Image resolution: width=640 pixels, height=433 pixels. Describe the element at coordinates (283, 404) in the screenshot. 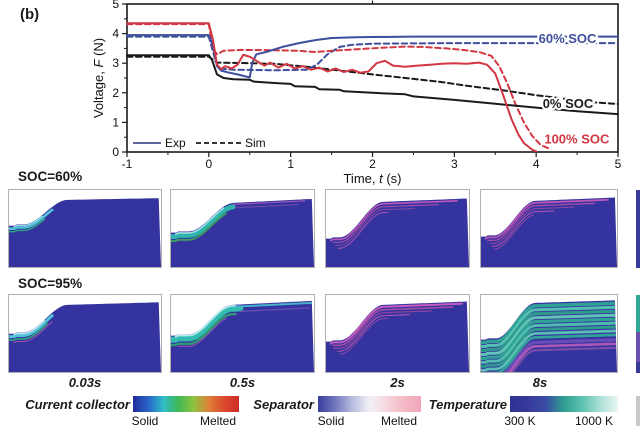

I see `colorbar-title-separator: Separator` at that location.